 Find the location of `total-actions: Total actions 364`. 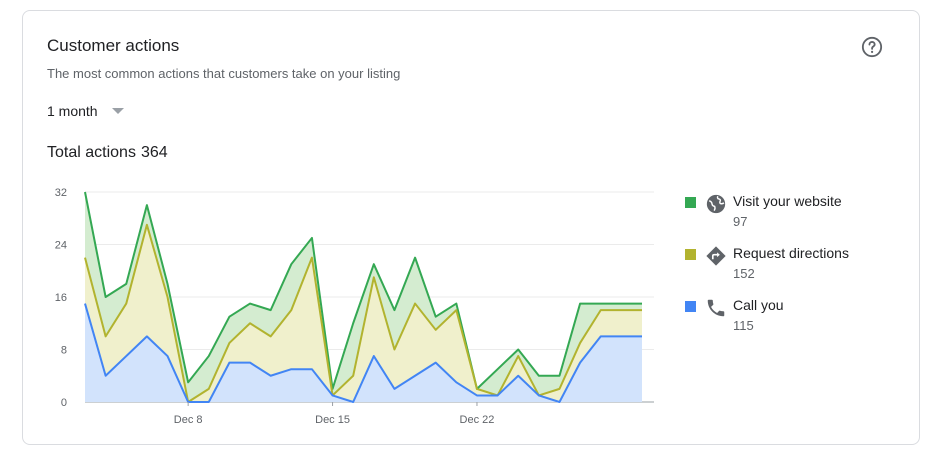

total-actions: Total actions 364 is located at coordinates (107, 153).